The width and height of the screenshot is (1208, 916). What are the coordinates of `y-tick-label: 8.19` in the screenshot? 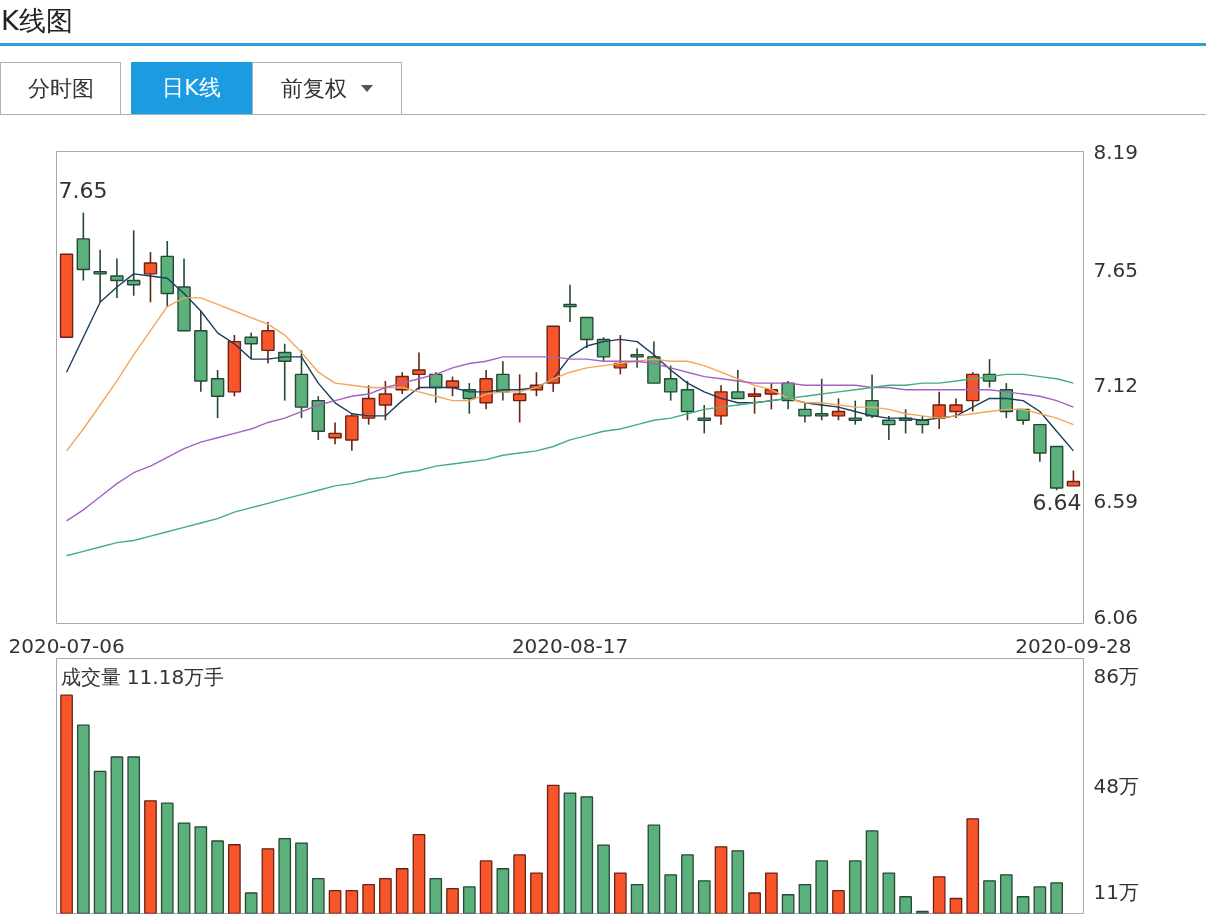 It's located at (1116, 151).